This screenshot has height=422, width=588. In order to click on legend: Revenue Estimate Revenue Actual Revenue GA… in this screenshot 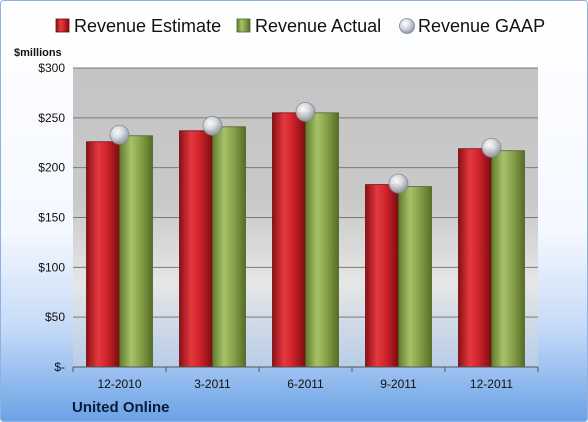, I will do `click(300, 26)`.